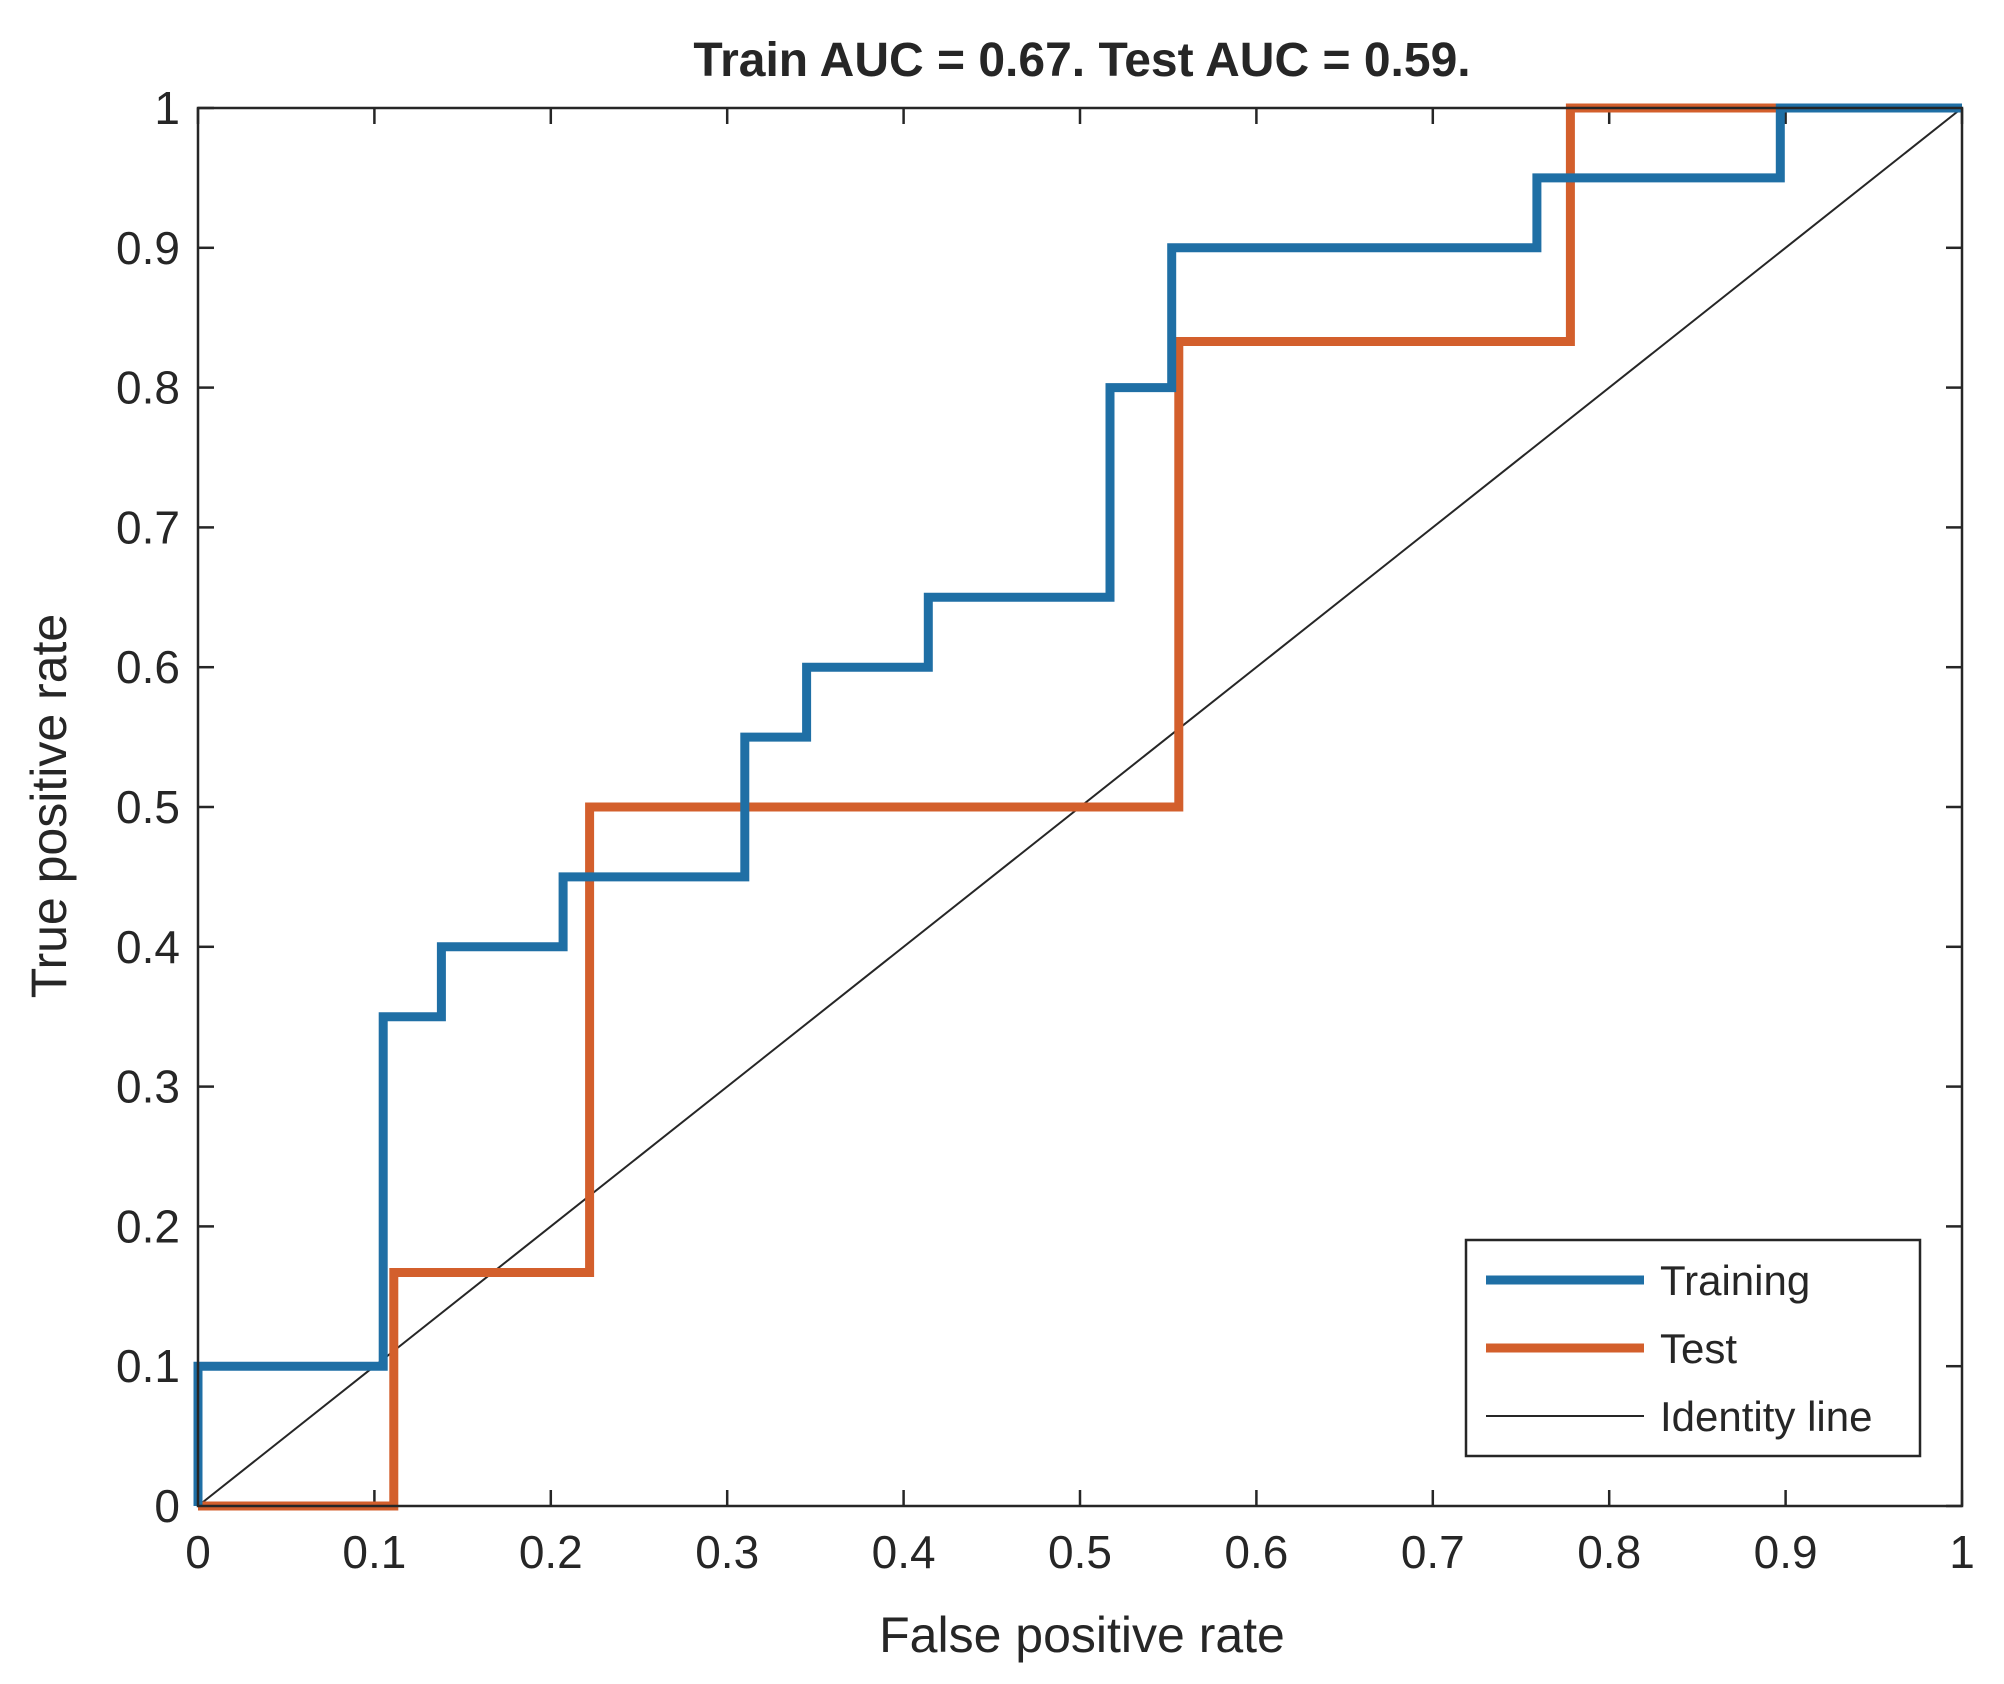 This screenshot has width=2004, height=1684. I want to click on x-tick-label: 0.4, so click(904, 1552).